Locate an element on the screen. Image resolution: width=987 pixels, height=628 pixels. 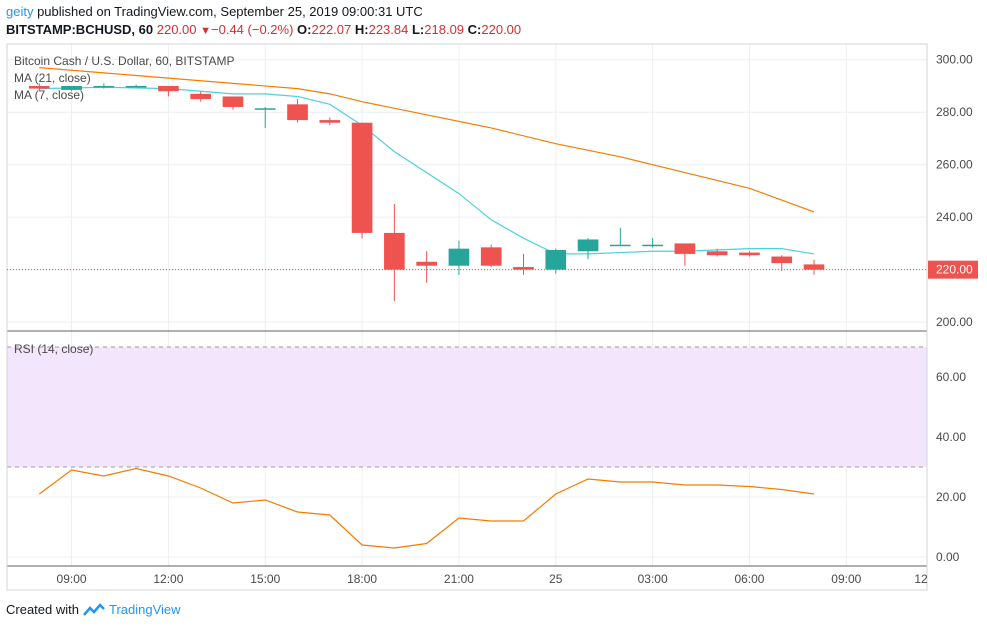
rsi-tick-label: 60.00 is located at coordinates (951, 377).